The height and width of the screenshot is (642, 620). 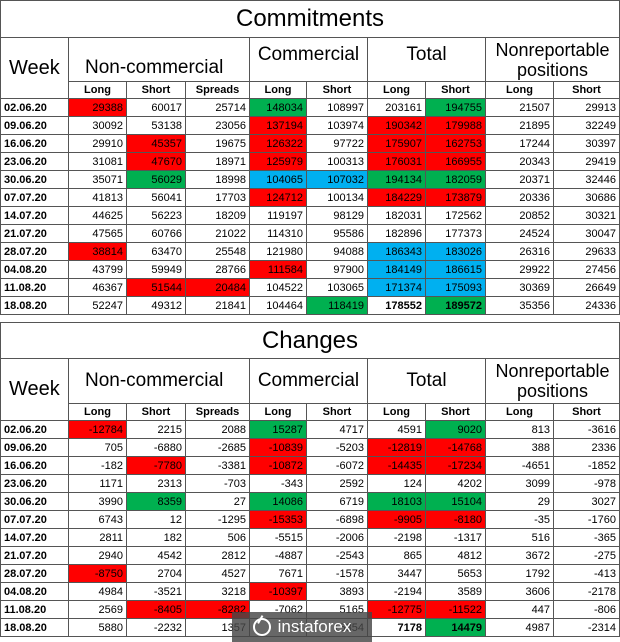 What do you see at coordinates (455, 215) in the screenshot?
I see `value-cell: 172562` at bounding box center [455, 215].